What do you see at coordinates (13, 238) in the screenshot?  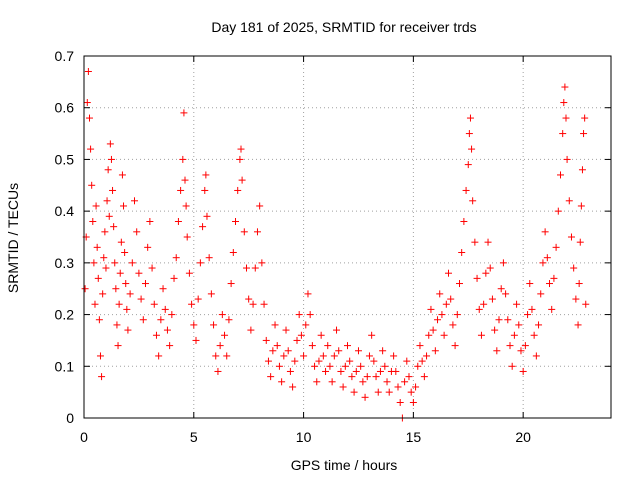 I see `y-axis-label: SRMTID / TECUs` at bounding box center [13, 238].